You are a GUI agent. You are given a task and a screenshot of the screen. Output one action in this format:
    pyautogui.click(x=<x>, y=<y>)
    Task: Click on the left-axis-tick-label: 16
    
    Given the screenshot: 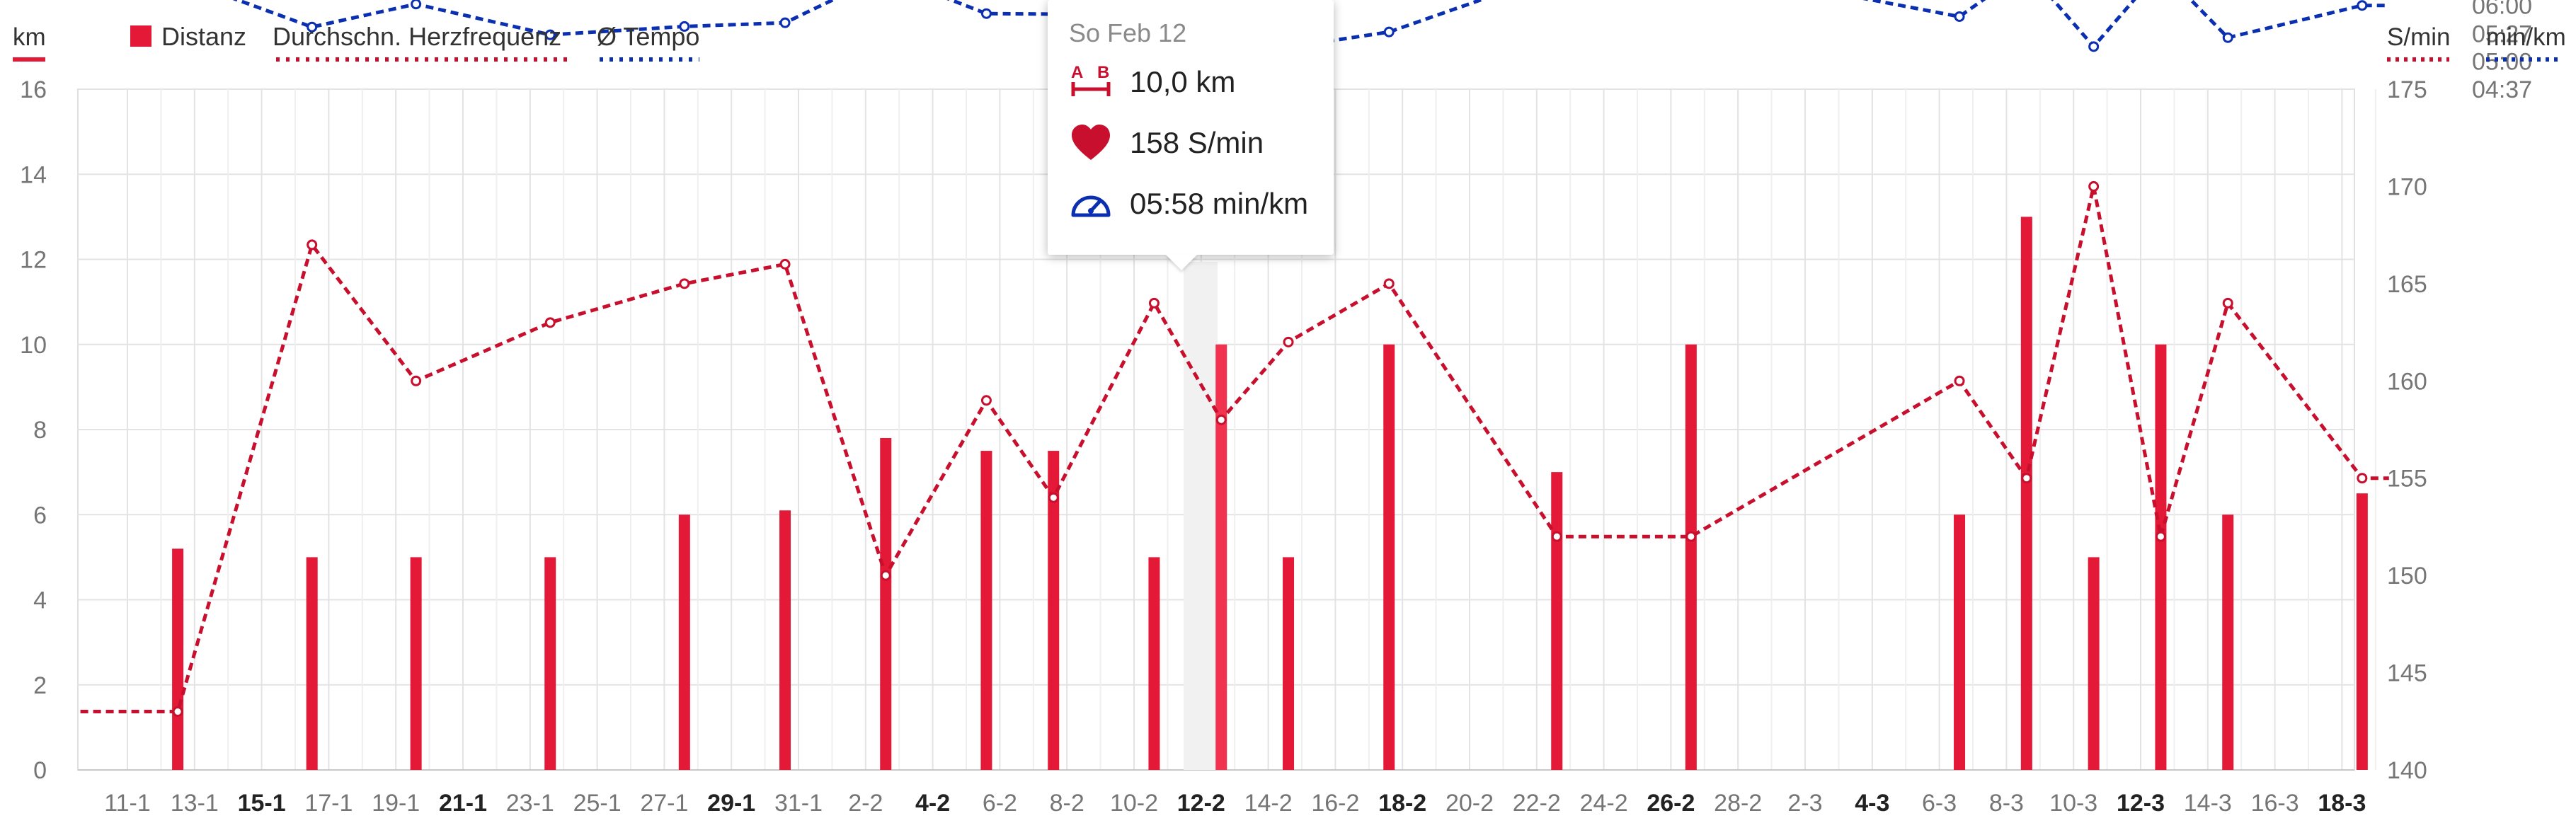 What is the action you would take?
    pyautogui.click(x=33, y=90)
    